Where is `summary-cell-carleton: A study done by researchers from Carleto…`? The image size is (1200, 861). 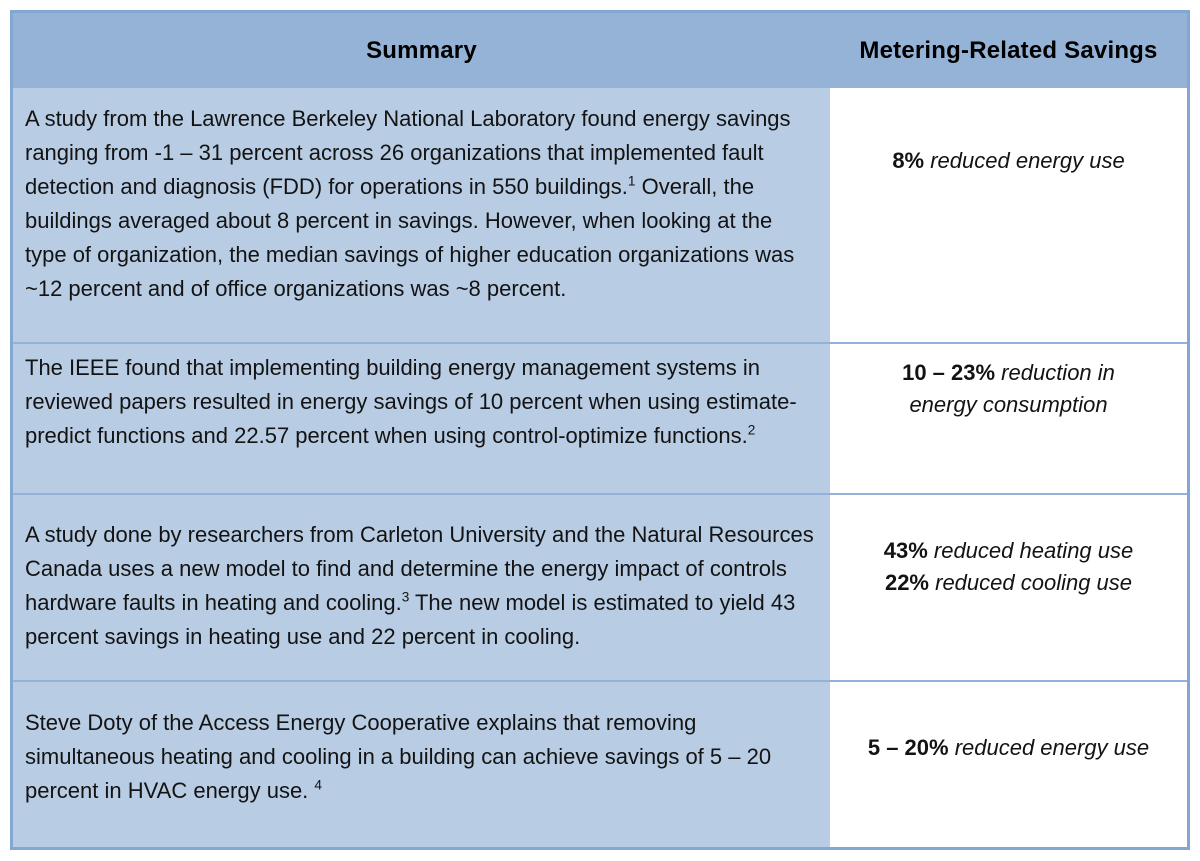 summary-cell-carleton: A study done by researchers from Carleto… is located at coordinates (421, 587).